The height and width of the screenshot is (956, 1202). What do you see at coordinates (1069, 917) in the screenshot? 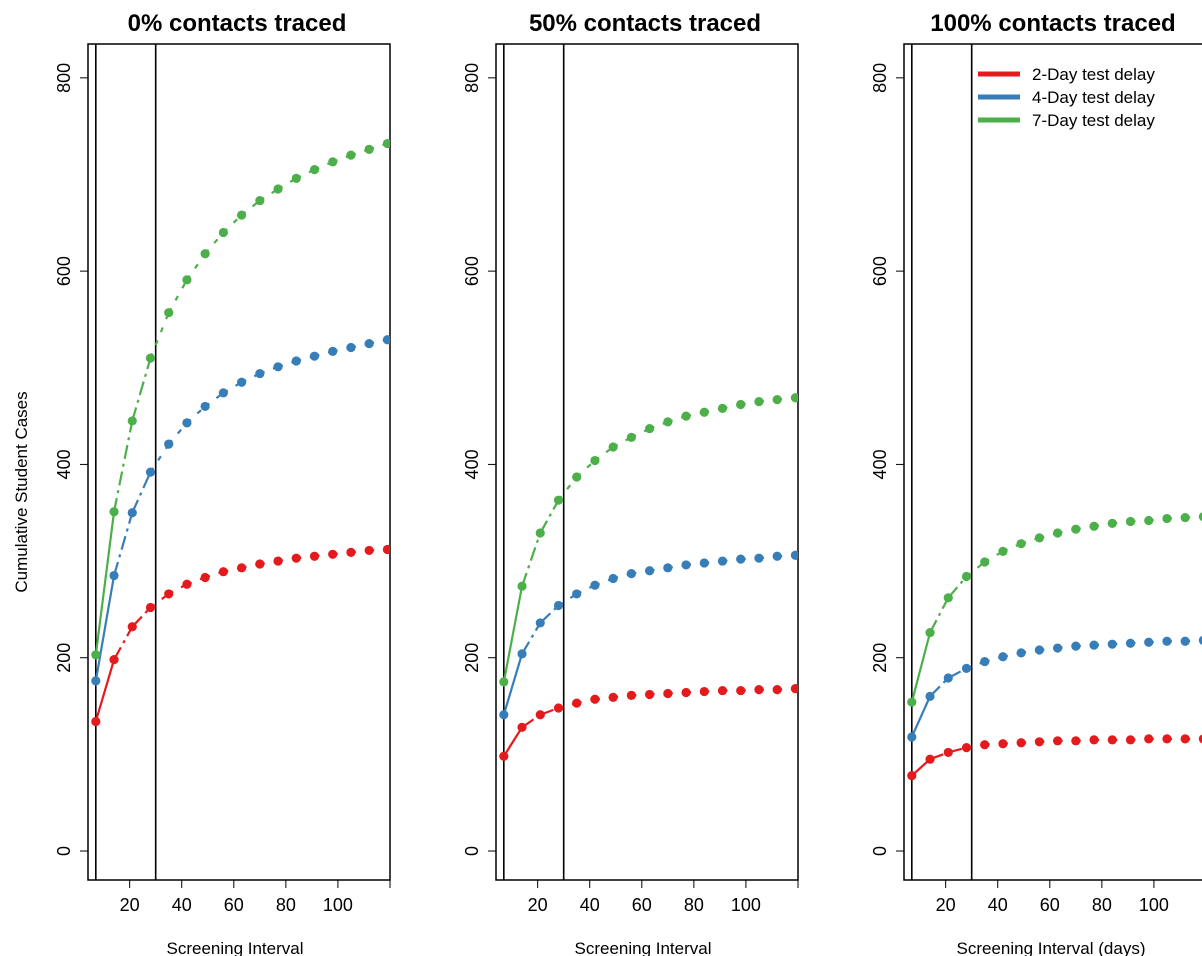
I see `x-axis: 20 40 60 80 100 Screening Interval (days)` at bounding box center [1069, 917].